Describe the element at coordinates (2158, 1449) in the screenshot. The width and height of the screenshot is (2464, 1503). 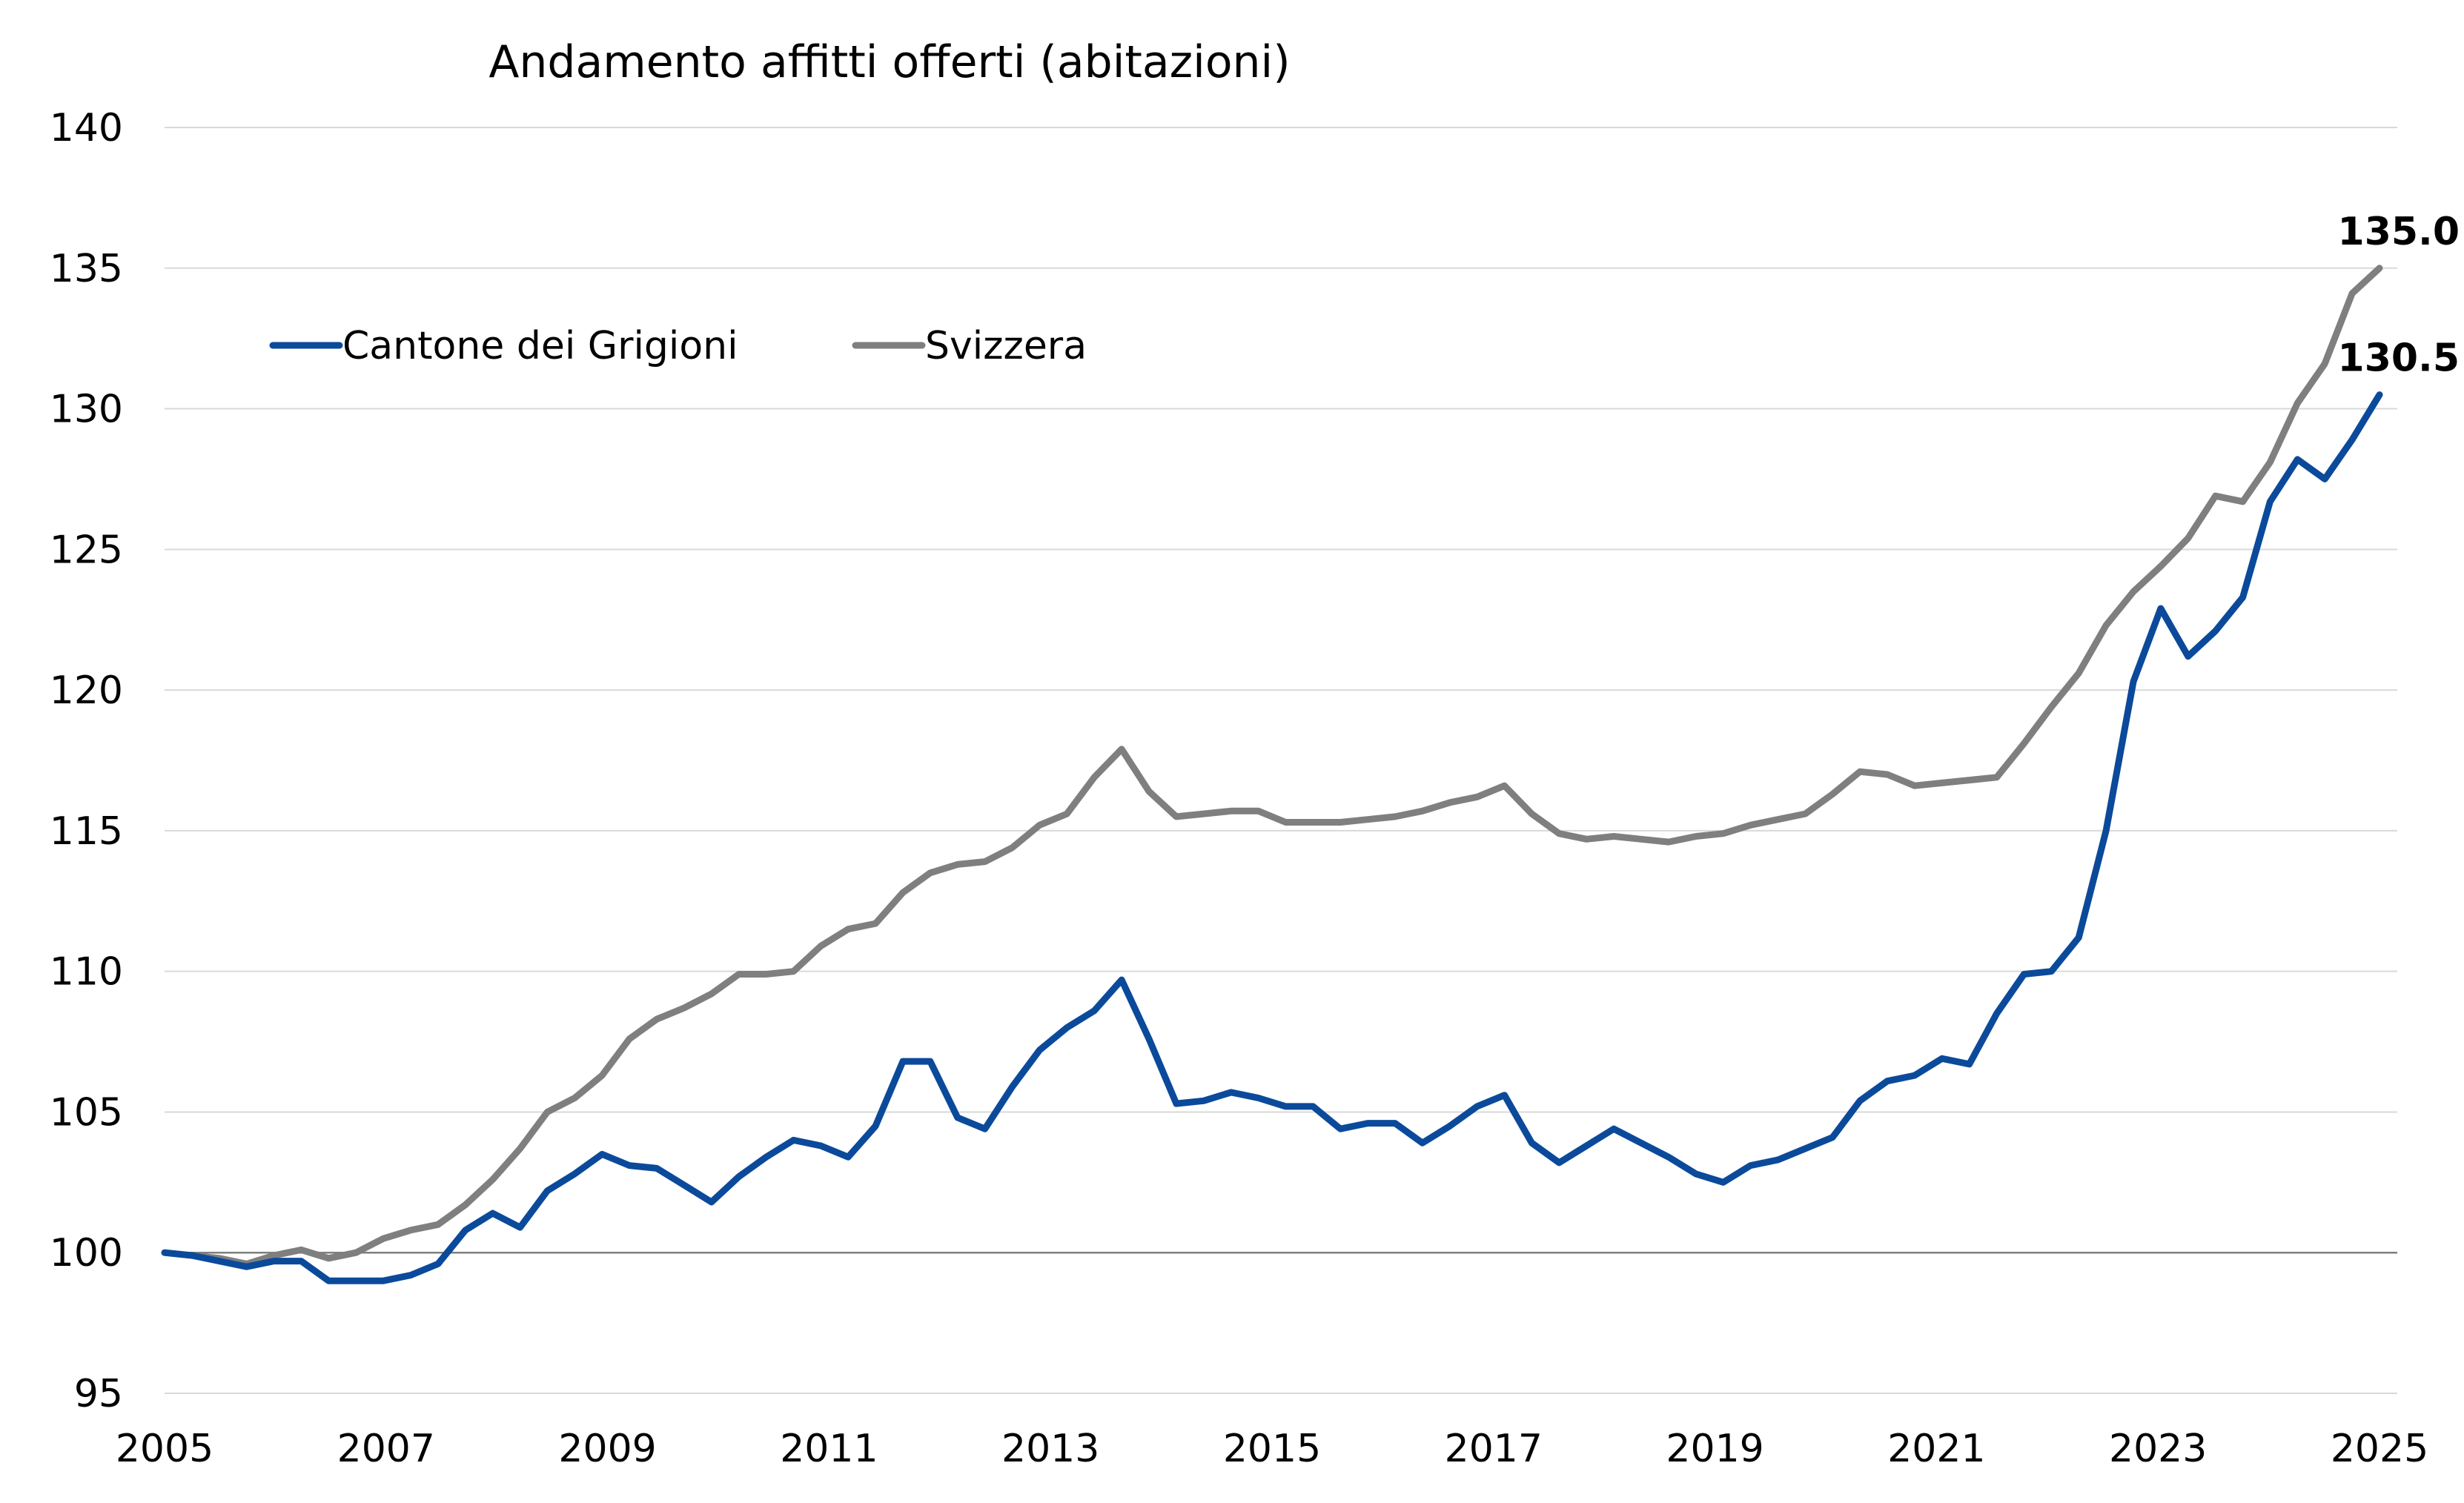
I see `x-tick-label: 2023` at that location.